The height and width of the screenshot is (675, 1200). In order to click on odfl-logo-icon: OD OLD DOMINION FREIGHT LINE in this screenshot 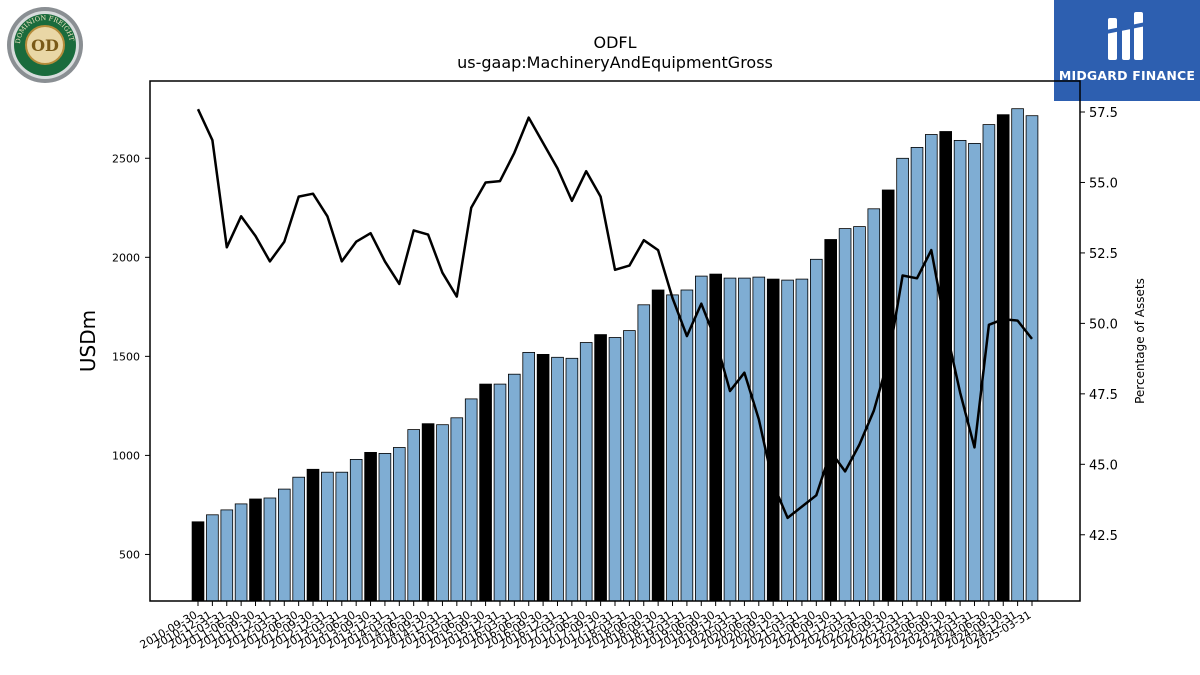, I will do `click(43, 42)`.